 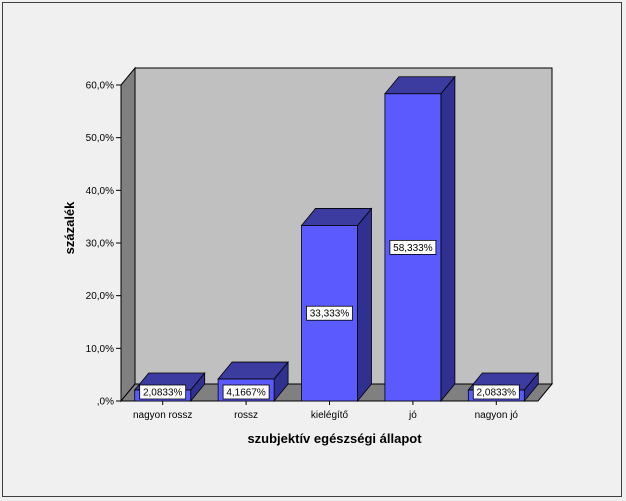 I want to click on y-axis: ,0% 10,0% 20,0% 30,0% 40,0% 50,0% 60,0%, so click(x=104, y=244).